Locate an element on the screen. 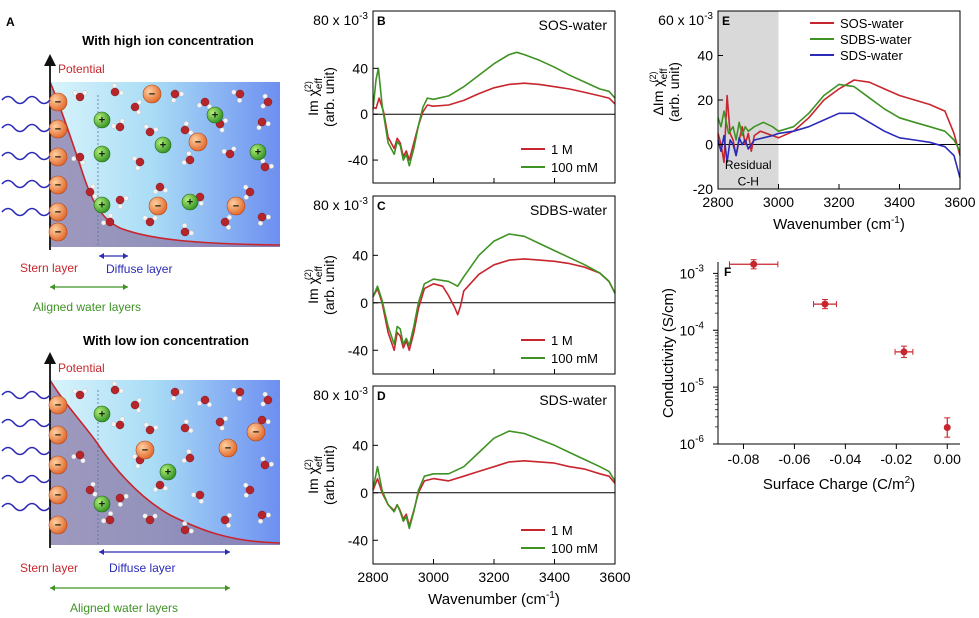  x-tick-label: 3000 is located at coordinates (778, 202).